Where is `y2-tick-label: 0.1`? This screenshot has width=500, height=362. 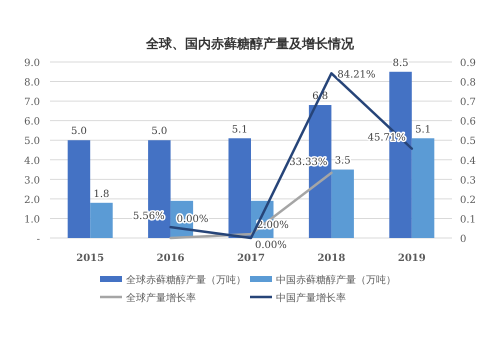
y2-tick-label: 0.1 is located at coordinates (468, 220).